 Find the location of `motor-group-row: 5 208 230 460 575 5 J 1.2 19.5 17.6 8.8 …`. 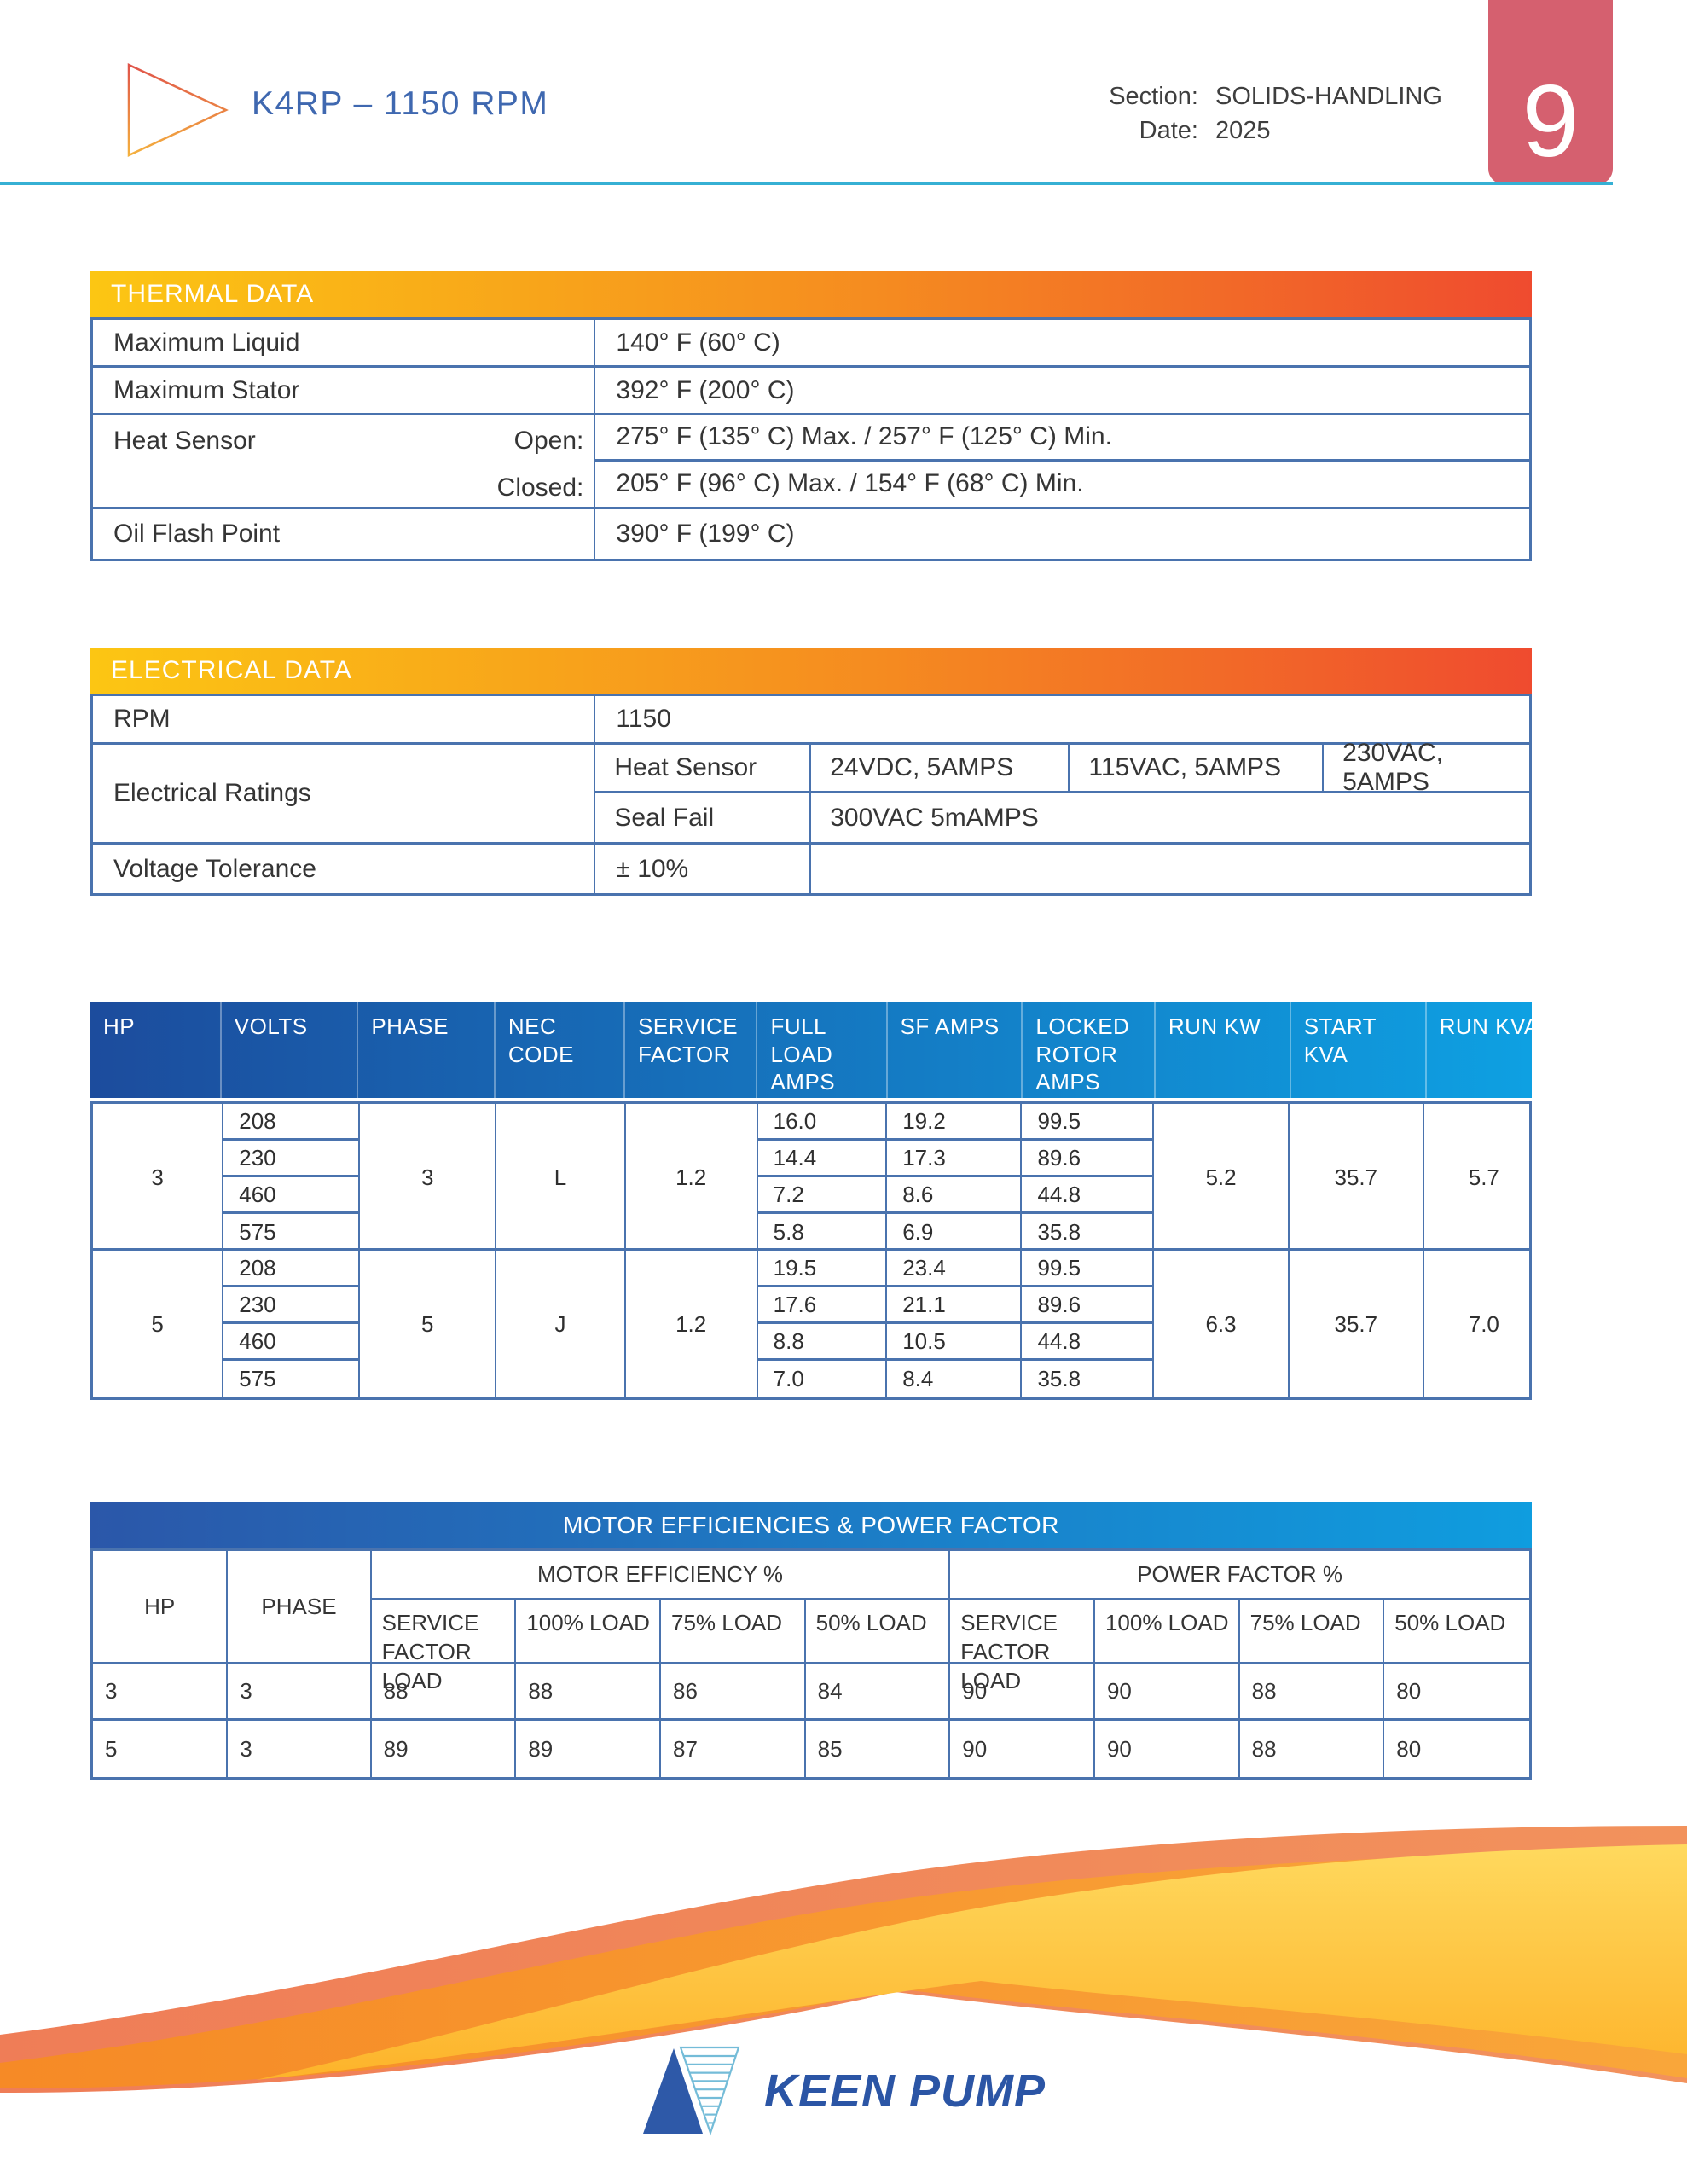

motor-group-row: 5 208 230 460 575 5 J 1.2 19.5 17.6 8.8 … is located at coordinates (811, 1324).